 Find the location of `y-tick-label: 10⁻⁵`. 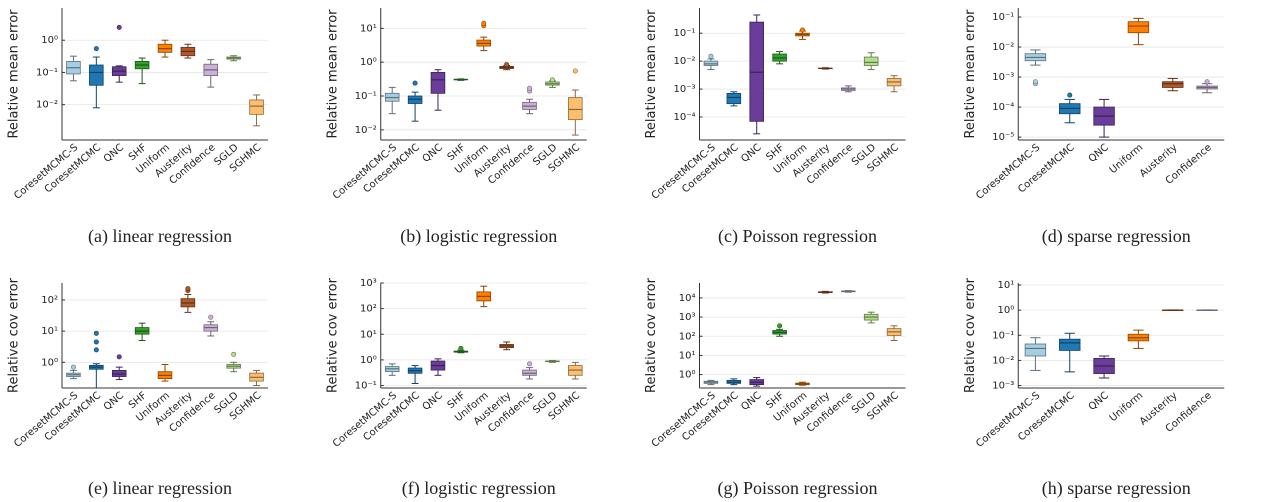

y-tick-label: 10⁻⁵ is located at coordinates (1003, 137).